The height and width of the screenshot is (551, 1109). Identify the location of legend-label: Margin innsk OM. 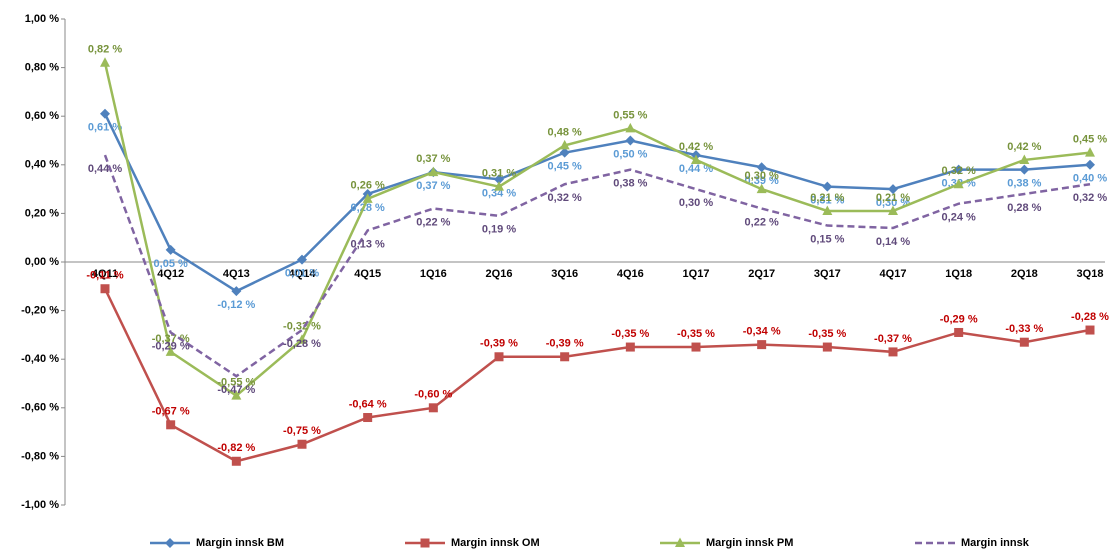
(495, 543).